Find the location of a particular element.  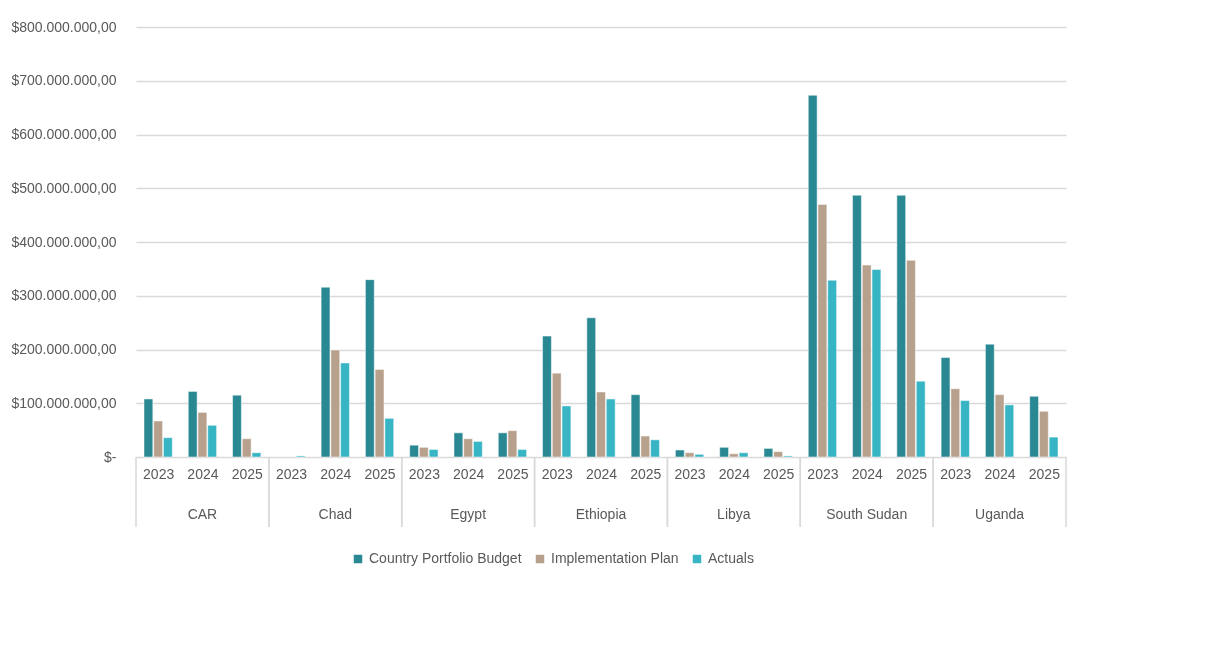

legend-label: Country Portfolio Budget is located at coordinates (445, 558).